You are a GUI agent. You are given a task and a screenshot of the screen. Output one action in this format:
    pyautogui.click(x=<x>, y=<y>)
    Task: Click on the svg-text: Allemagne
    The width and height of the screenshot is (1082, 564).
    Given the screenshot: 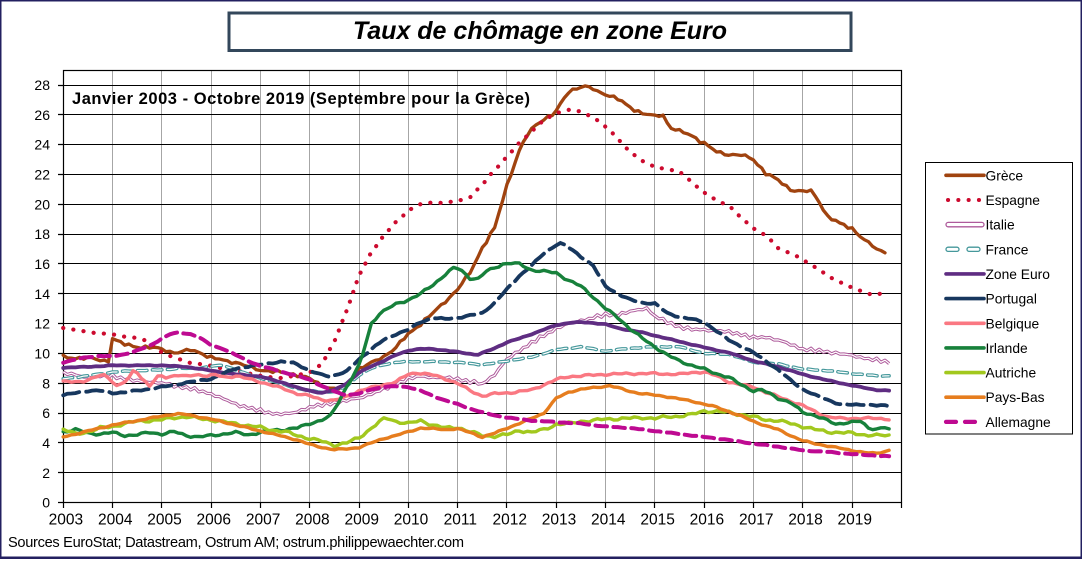 What is the action you would take?
    pyautogui.click(x=1019, y=422)
    